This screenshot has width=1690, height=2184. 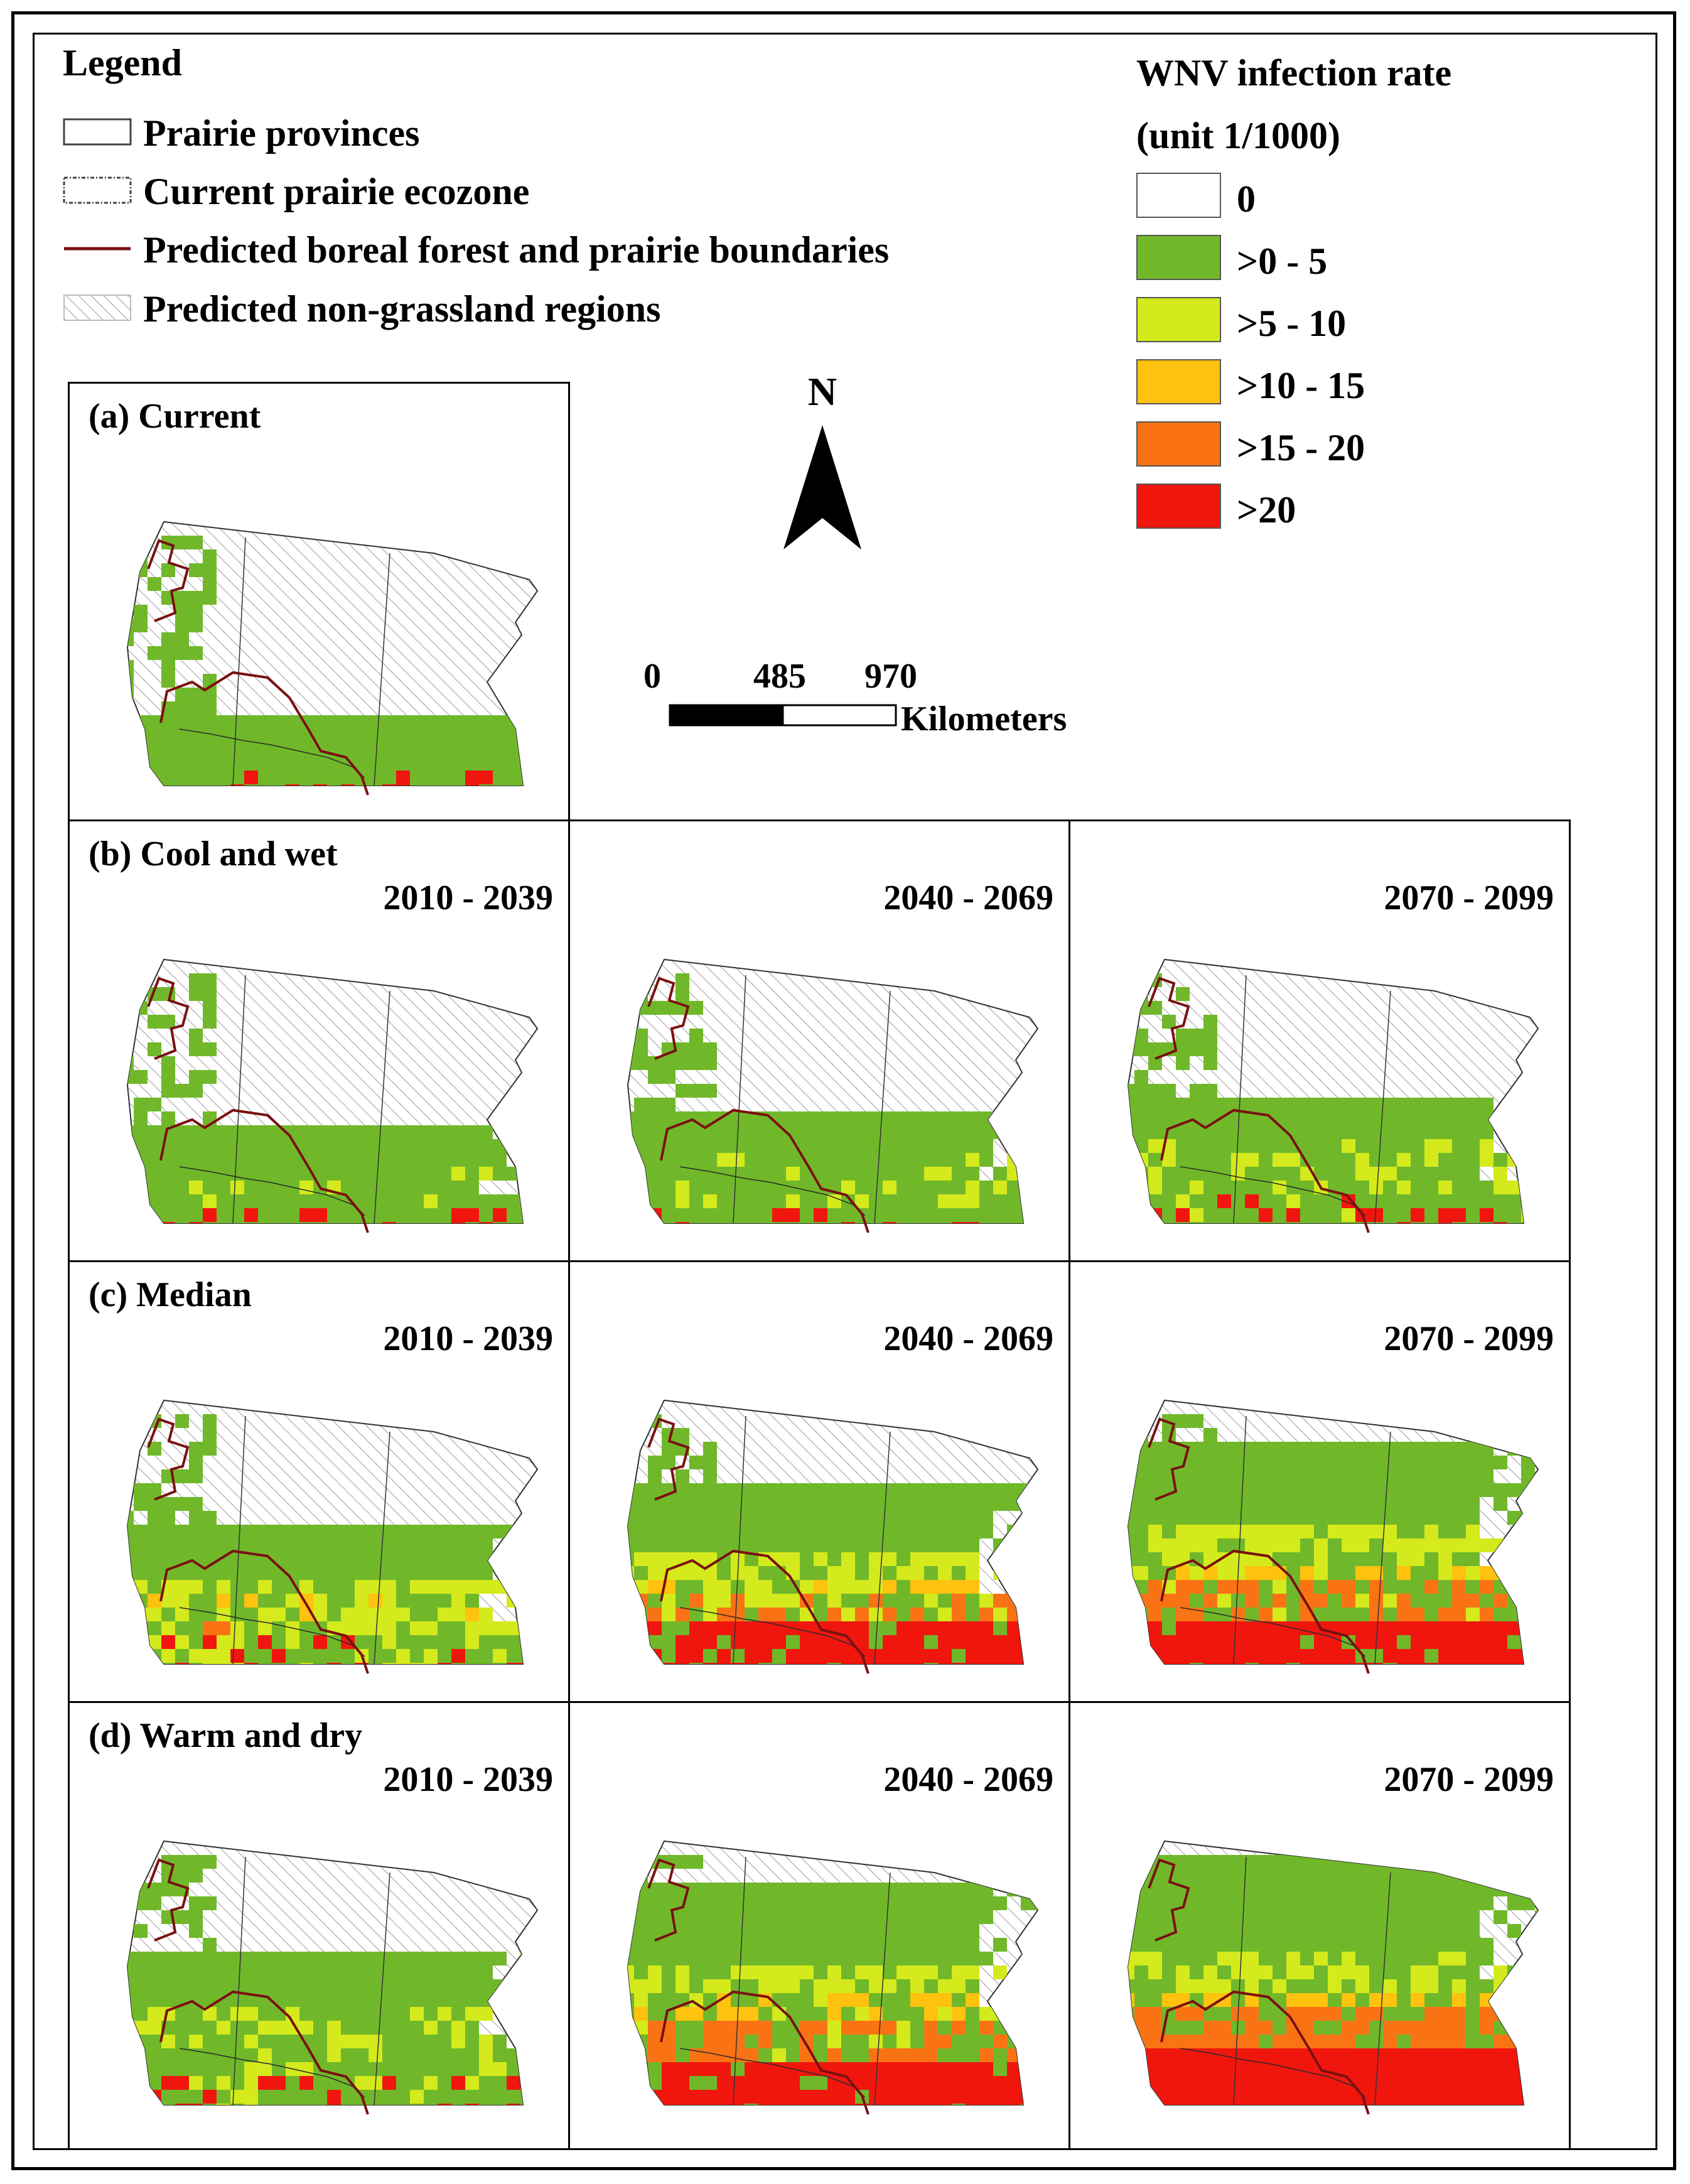 What do you see at coordinates (1246, 199) in the screenshot?
I see `rate-label: 0` at bounding box center [1246, 199].